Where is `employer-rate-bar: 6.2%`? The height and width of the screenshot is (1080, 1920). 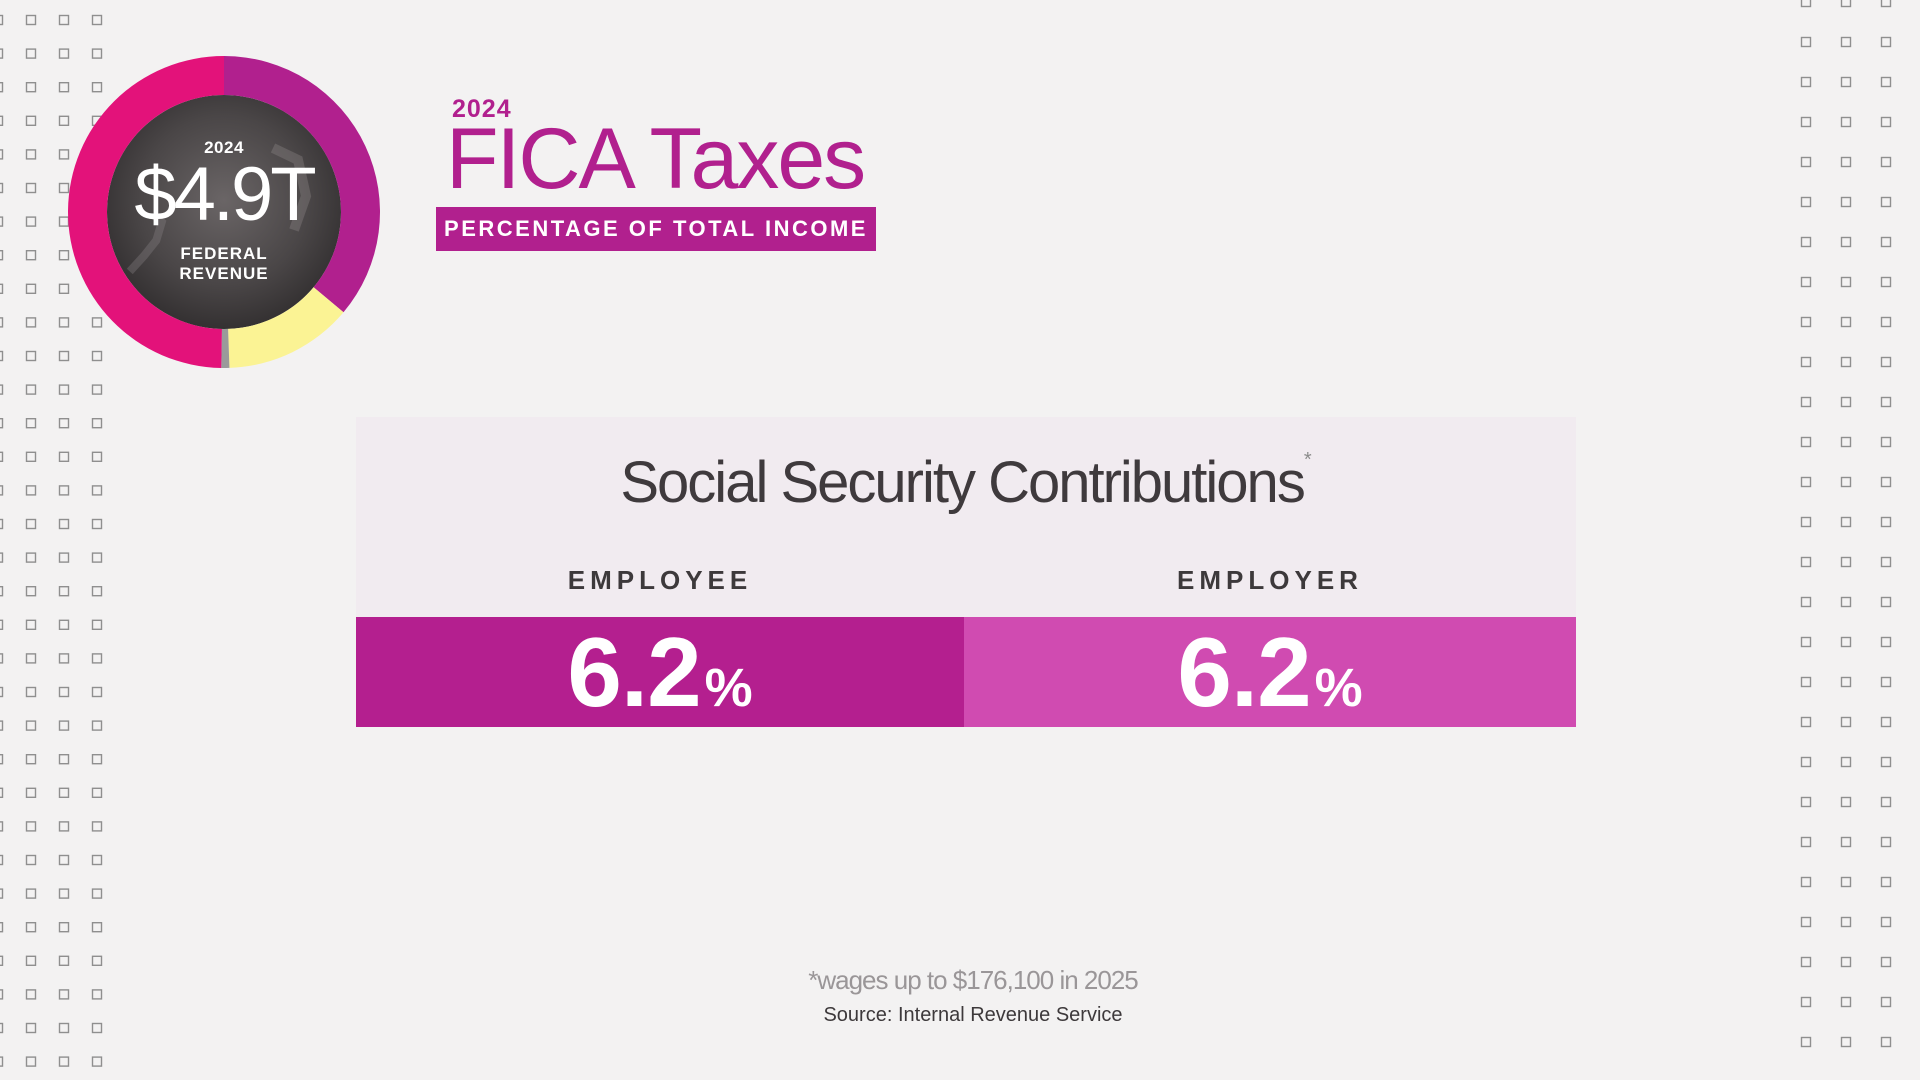
employer-rate-bar: 6.2% is located at coordinates (1270, 672).